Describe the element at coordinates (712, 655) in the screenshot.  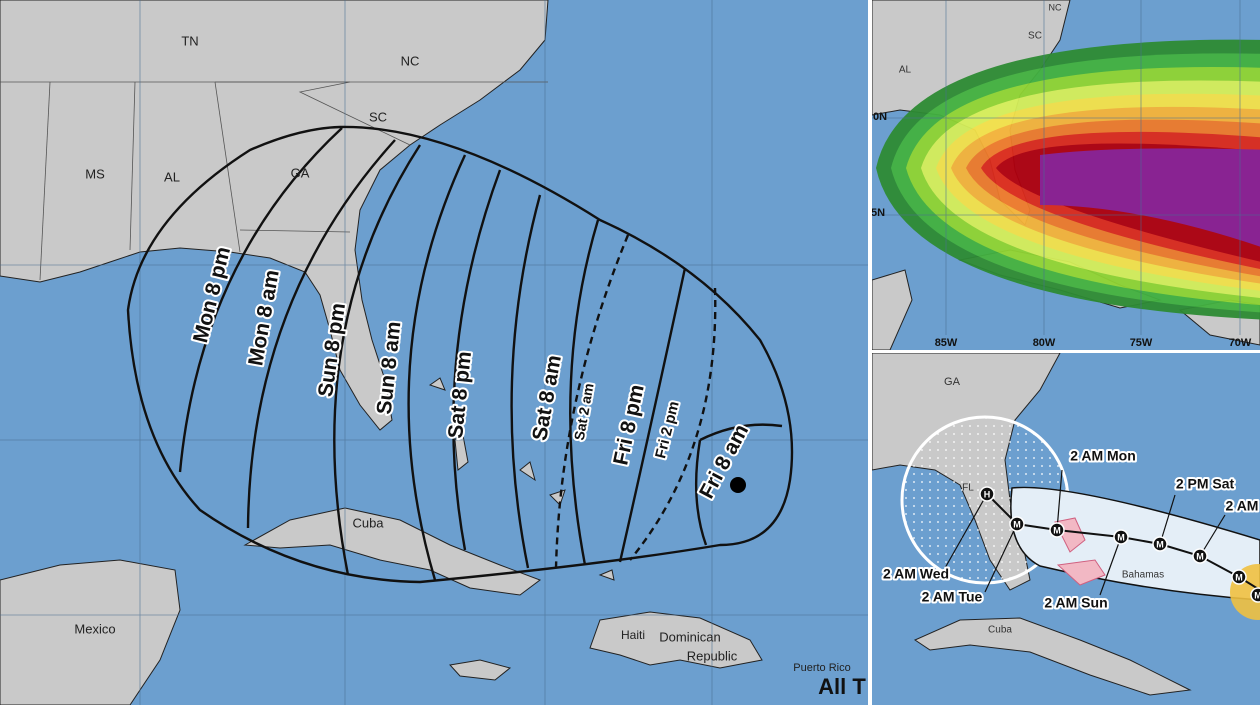
I see `region-label: Republic` at that location.